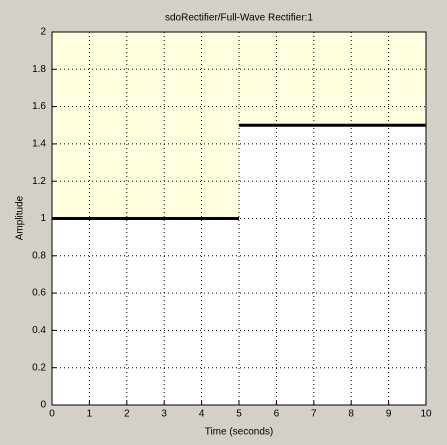 The height and width of the screenshot is (445, 447). Describe the element at coordinates (90, 414) in the screenshot. I see `x-tick-label: 1` at that location.